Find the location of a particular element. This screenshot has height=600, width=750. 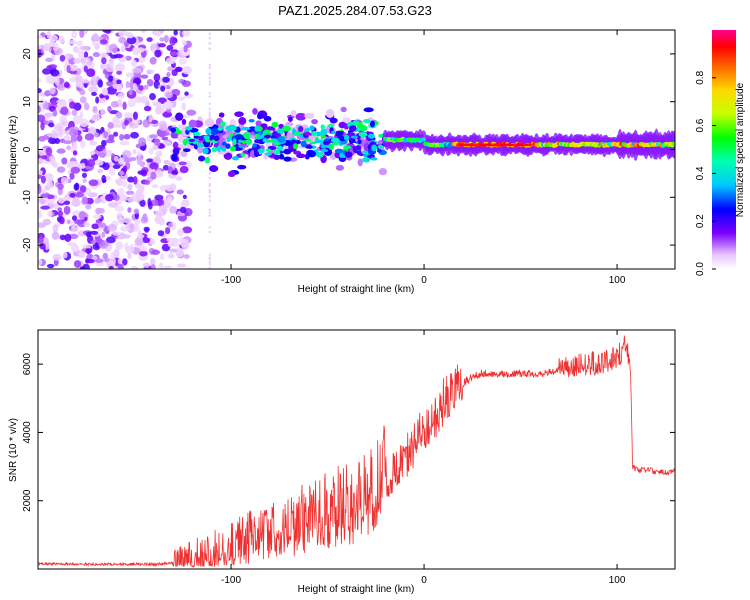

y-tick-label: -20 is located at coordinates (27, 244).